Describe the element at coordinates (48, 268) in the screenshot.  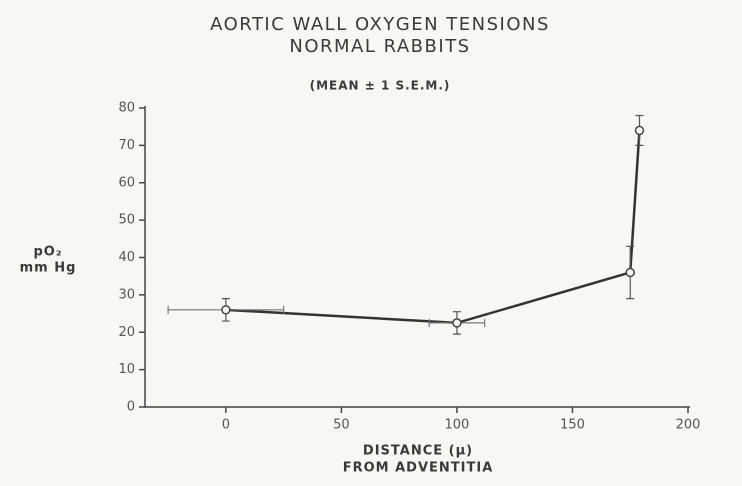
I see `y-axis-label: mm Hg` at that location.